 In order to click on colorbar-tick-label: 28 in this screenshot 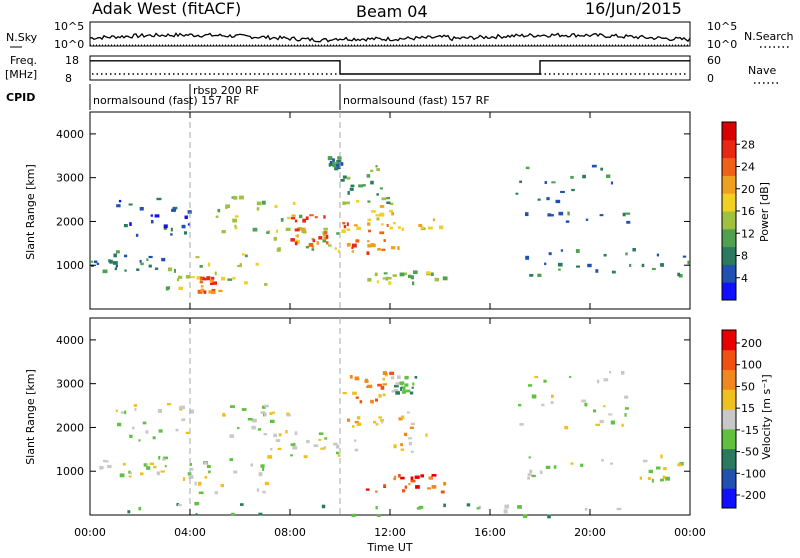, I will do `click(748, 144)`.